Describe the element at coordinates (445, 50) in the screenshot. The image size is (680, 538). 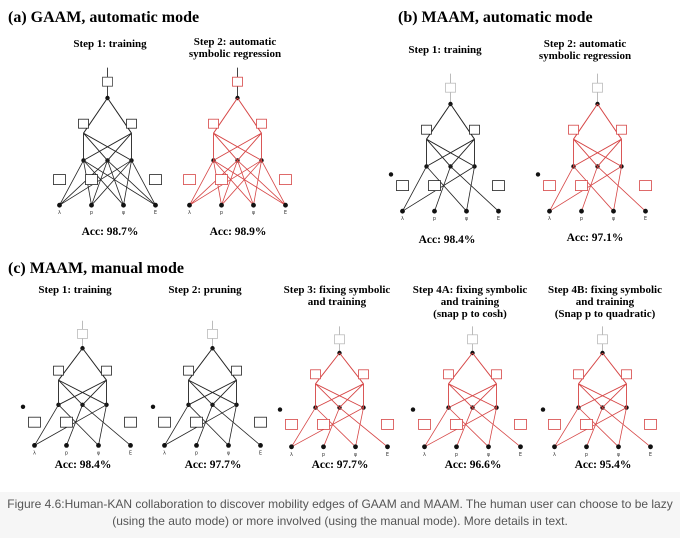
I see `step-title-b1: Step 1: training` at that location.